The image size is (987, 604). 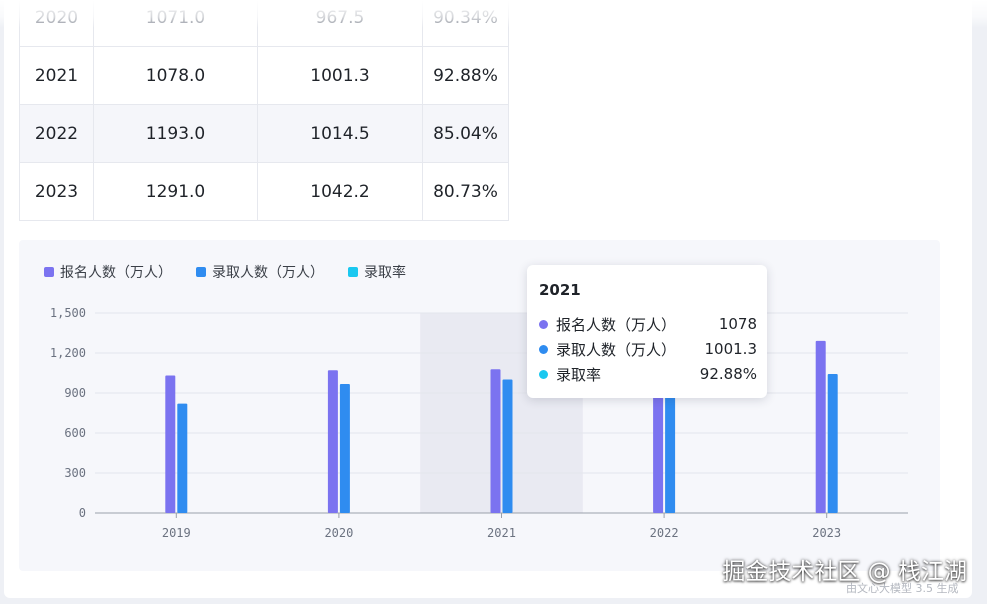 I want to click on table-cell: 1014.5, so click(x=340, y=133).